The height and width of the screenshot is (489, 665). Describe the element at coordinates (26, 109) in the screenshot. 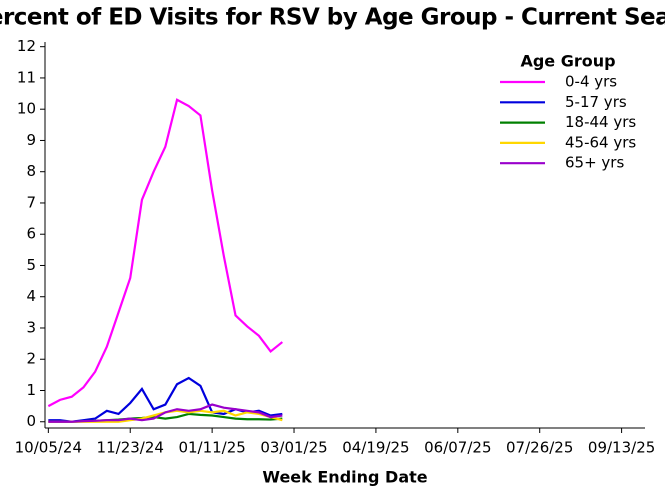

I see `y-tick-label: 10` at that location.